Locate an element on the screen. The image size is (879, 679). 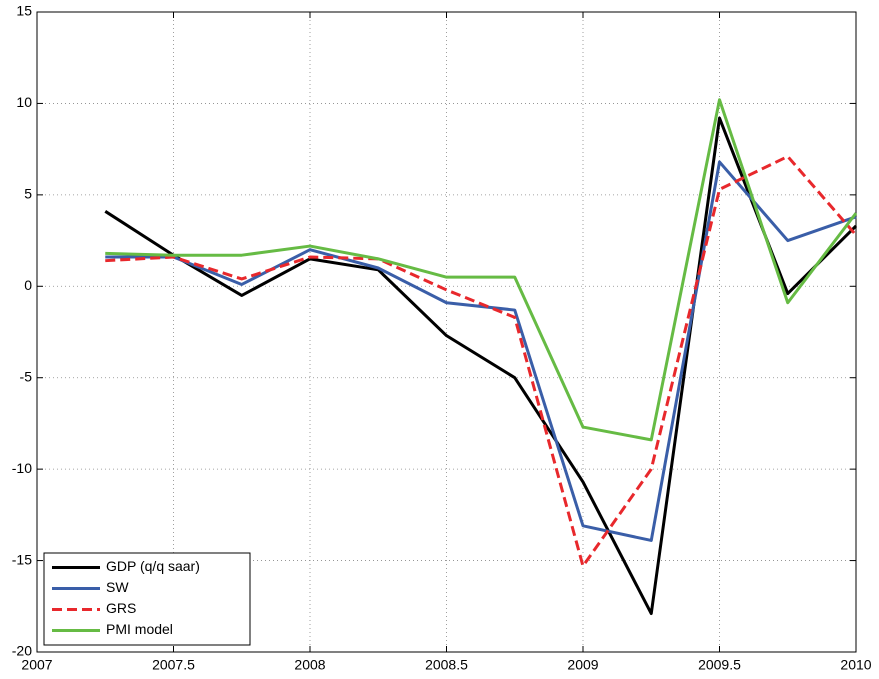
y-tick-label: -20 is located at coordinates (22, 651).